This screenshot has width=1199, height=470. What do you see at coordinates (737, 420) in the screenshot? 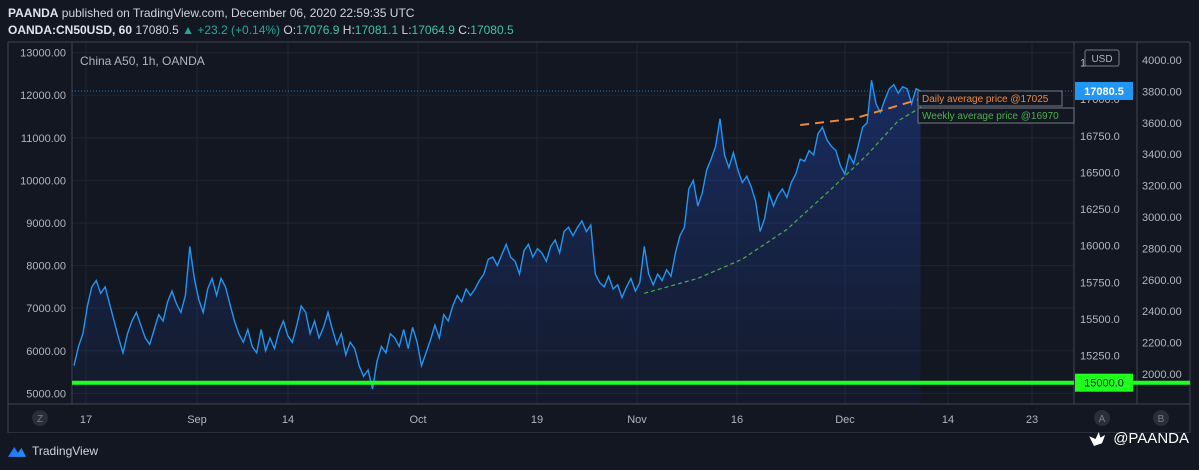
I see `x-tick-label: 16` at bounding box center [737, 420].